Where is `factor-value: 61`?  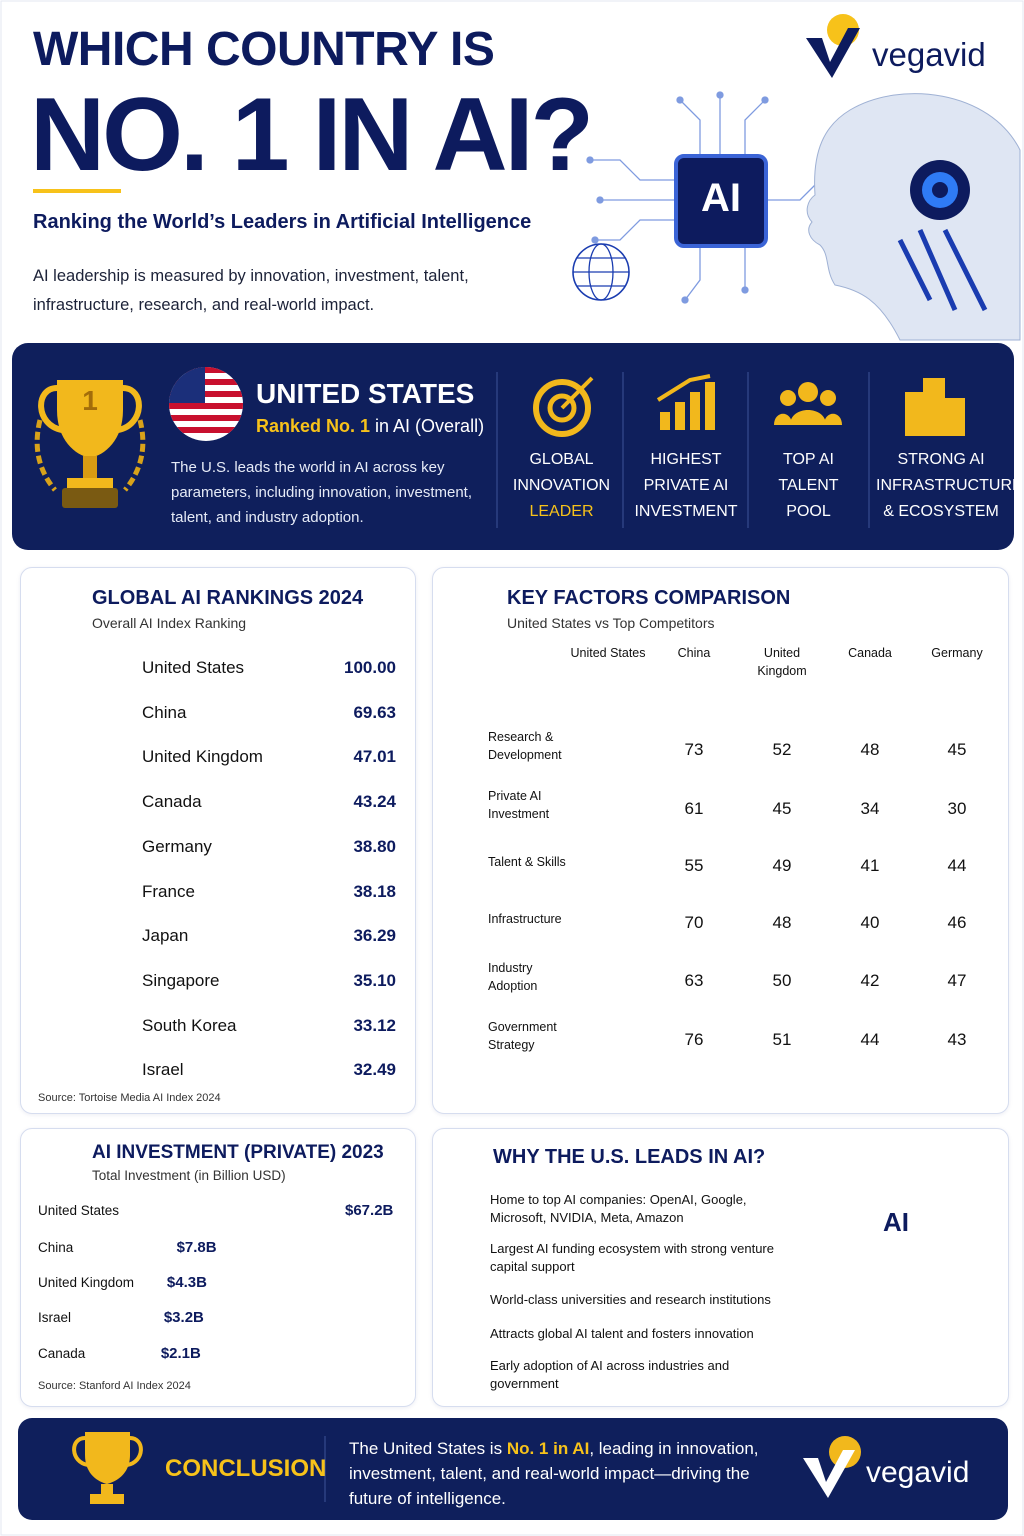 factor-value: 61 is located at coordinates (694, 808).